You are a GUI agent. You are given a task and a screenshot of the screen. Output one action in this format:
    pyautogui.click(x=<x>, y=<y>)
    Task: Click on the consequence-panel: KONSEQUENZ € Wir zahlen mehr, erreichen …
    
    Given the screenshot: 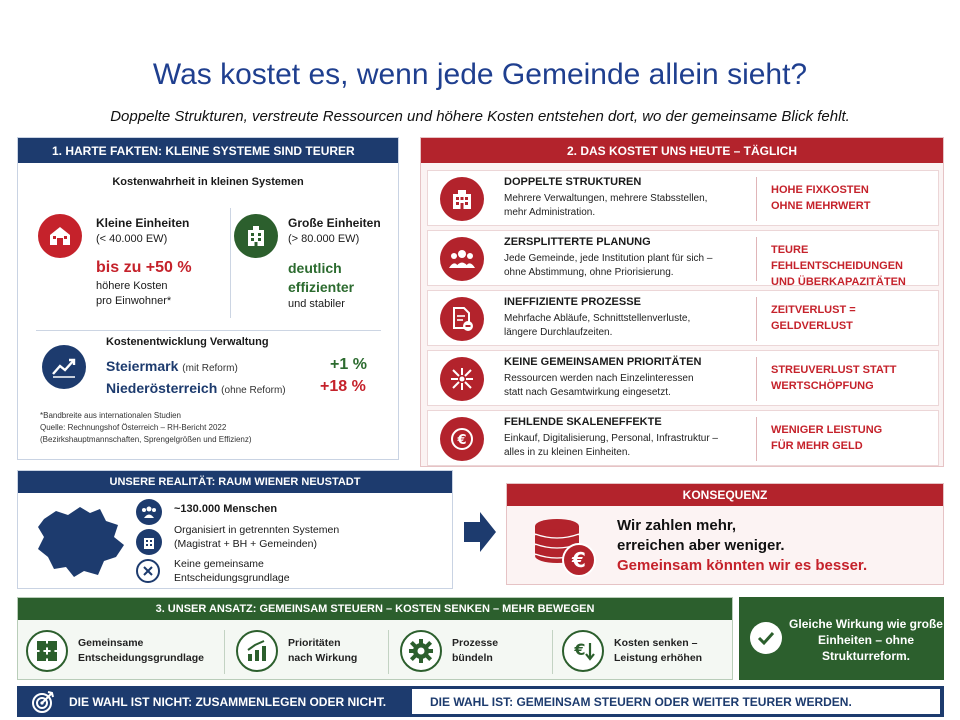 What is the action you would take?
    pyautogui.click(x=725, y=534)
    